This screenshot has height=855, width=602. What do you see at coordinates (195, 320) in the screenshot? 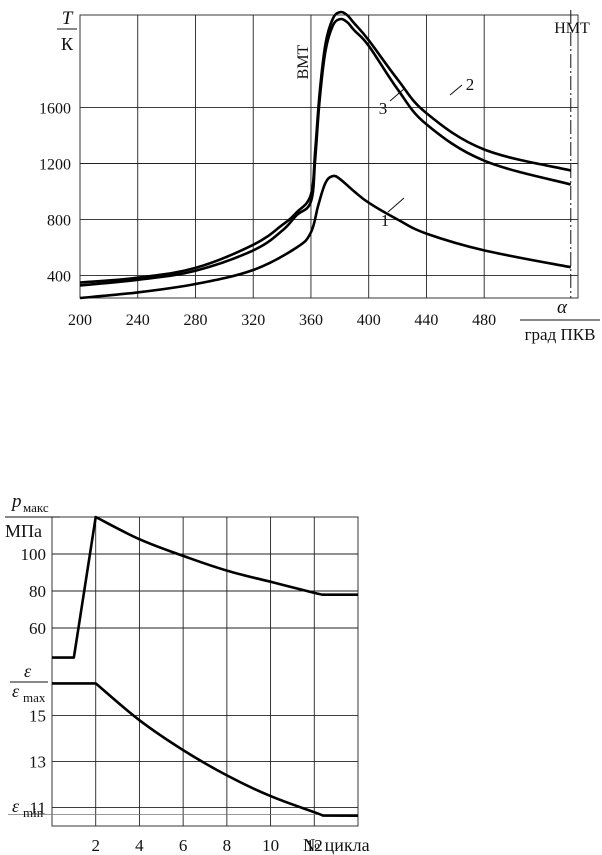
I see `x-tick-label: 280` at bounding box center [195, 320].